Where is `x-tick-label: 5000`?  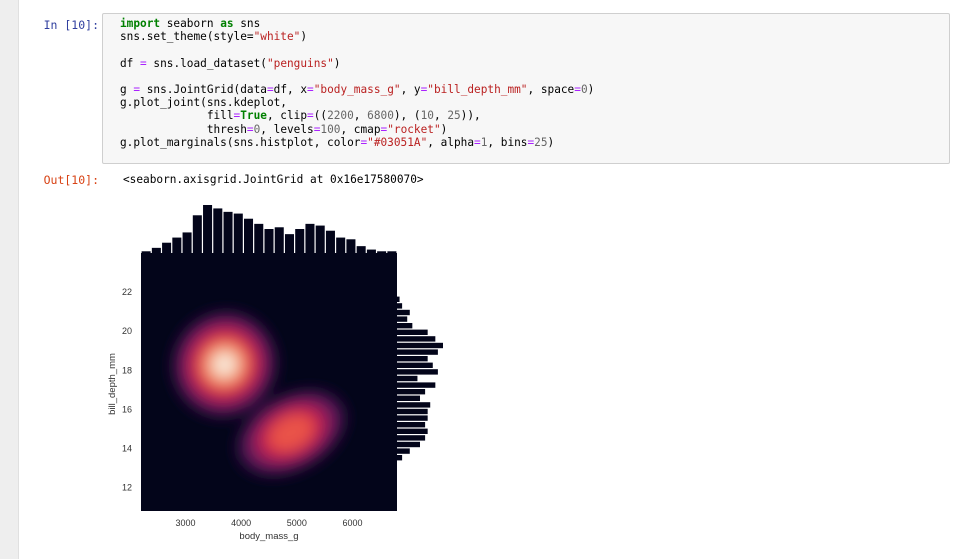 x-tick-label: 5000 is located at coordinates (297, 523).